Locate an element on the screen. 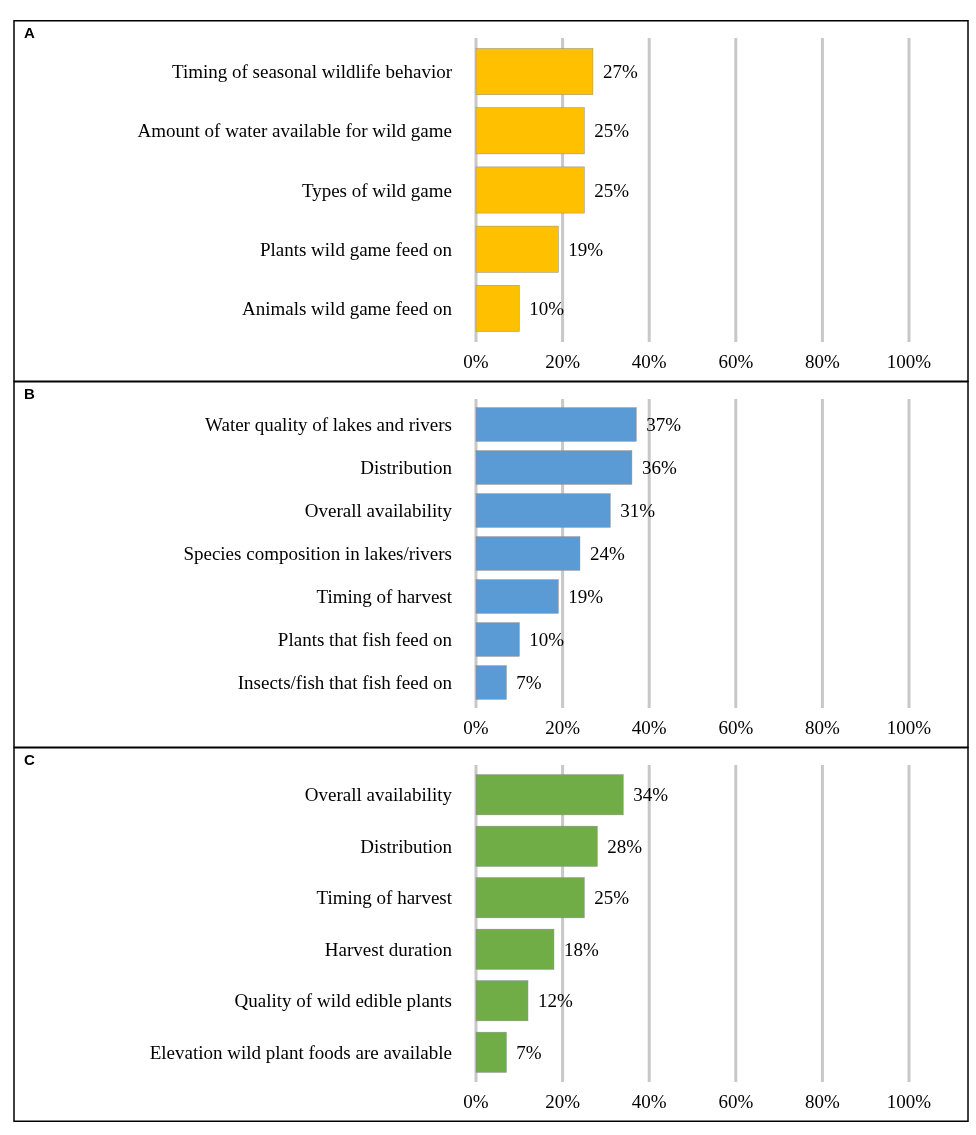  y-tick-label: Harvest duration is located at coordinates (388, 949).